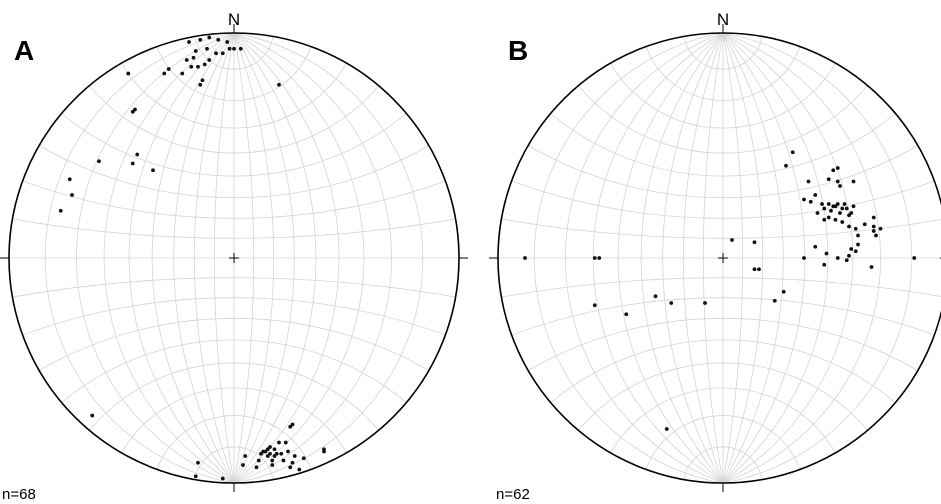  I want to click on sample-count-a: n=68, so click(19, 494).